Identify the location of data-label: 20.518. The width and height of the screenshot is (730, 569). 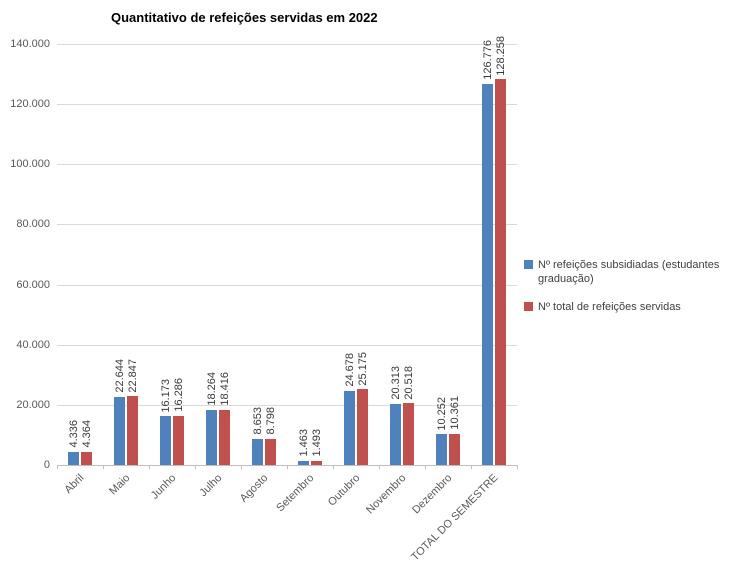
(408, 382).